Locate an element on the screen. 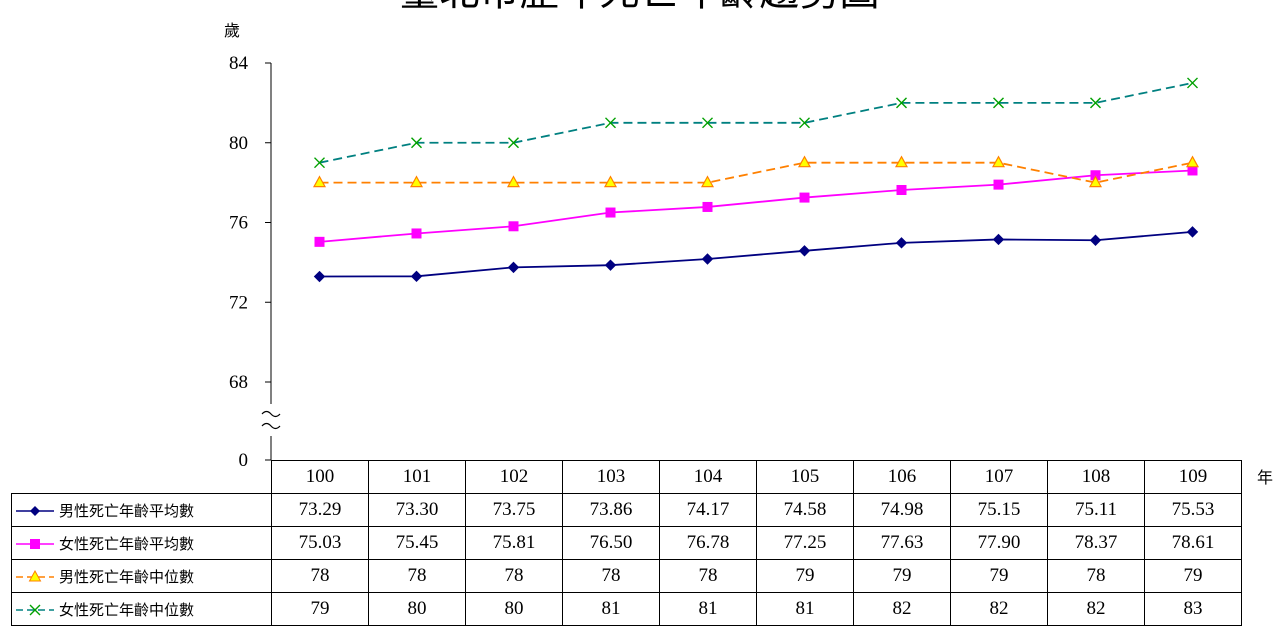 The height and width of the screenshot is (626, 1279). x-category-label: 102 is located at coordinates (514, 477).